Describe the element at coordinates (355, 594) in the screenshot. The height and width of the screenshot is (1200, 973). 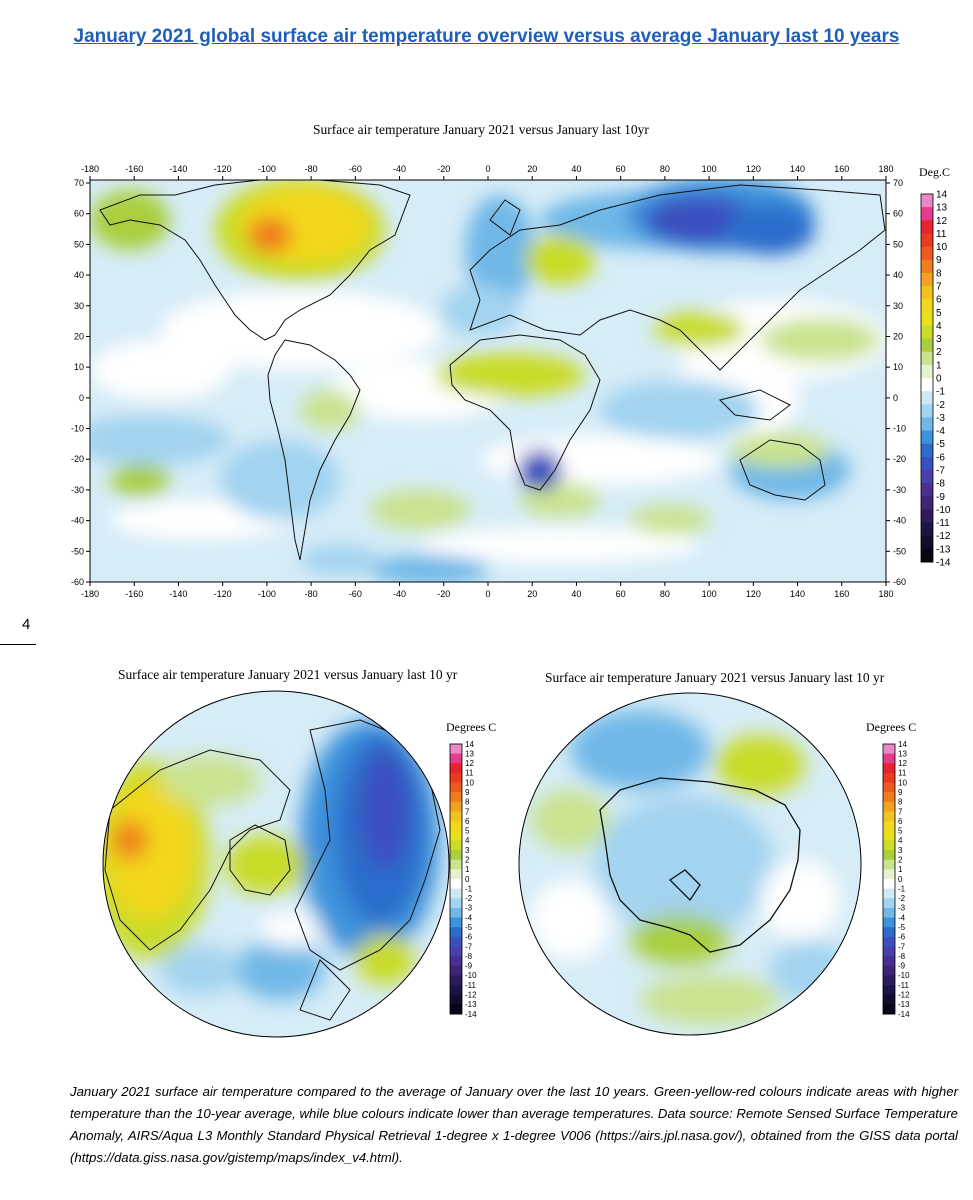
I see `x-tick-label: -60` at that location.